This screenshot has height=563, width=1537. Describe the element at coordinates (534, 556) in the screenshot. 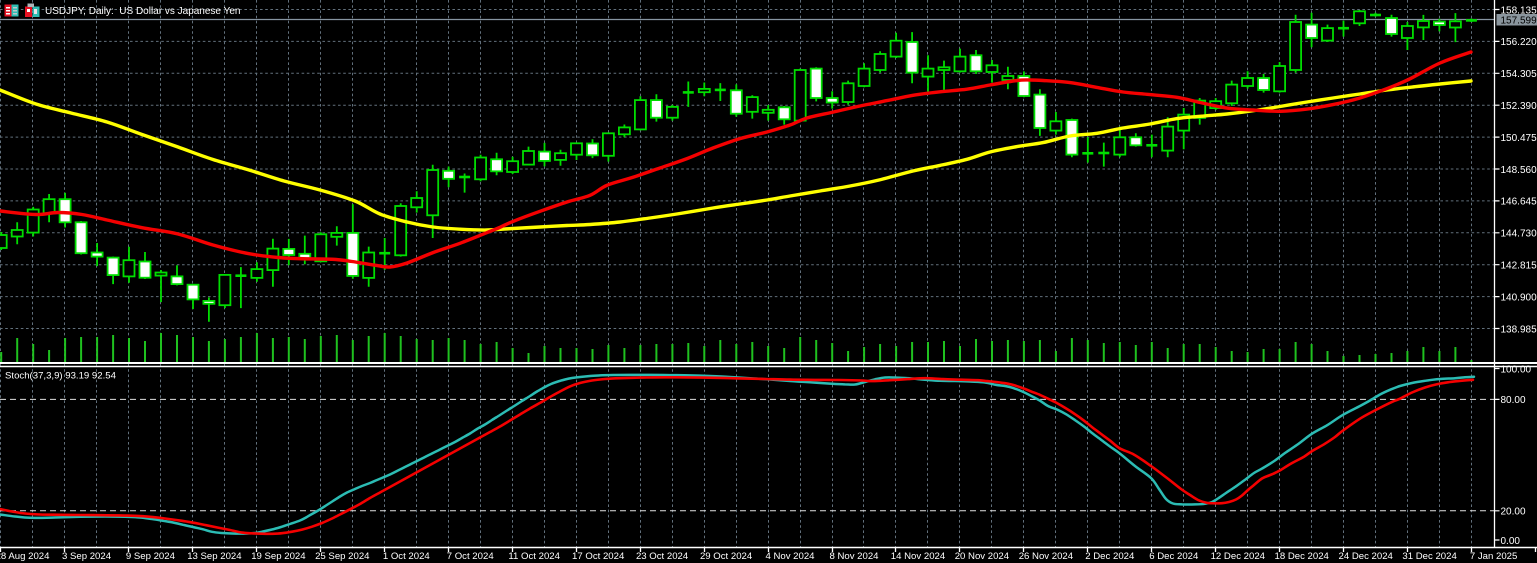

I see `svg-text: 11 Oct 2024` at that location.